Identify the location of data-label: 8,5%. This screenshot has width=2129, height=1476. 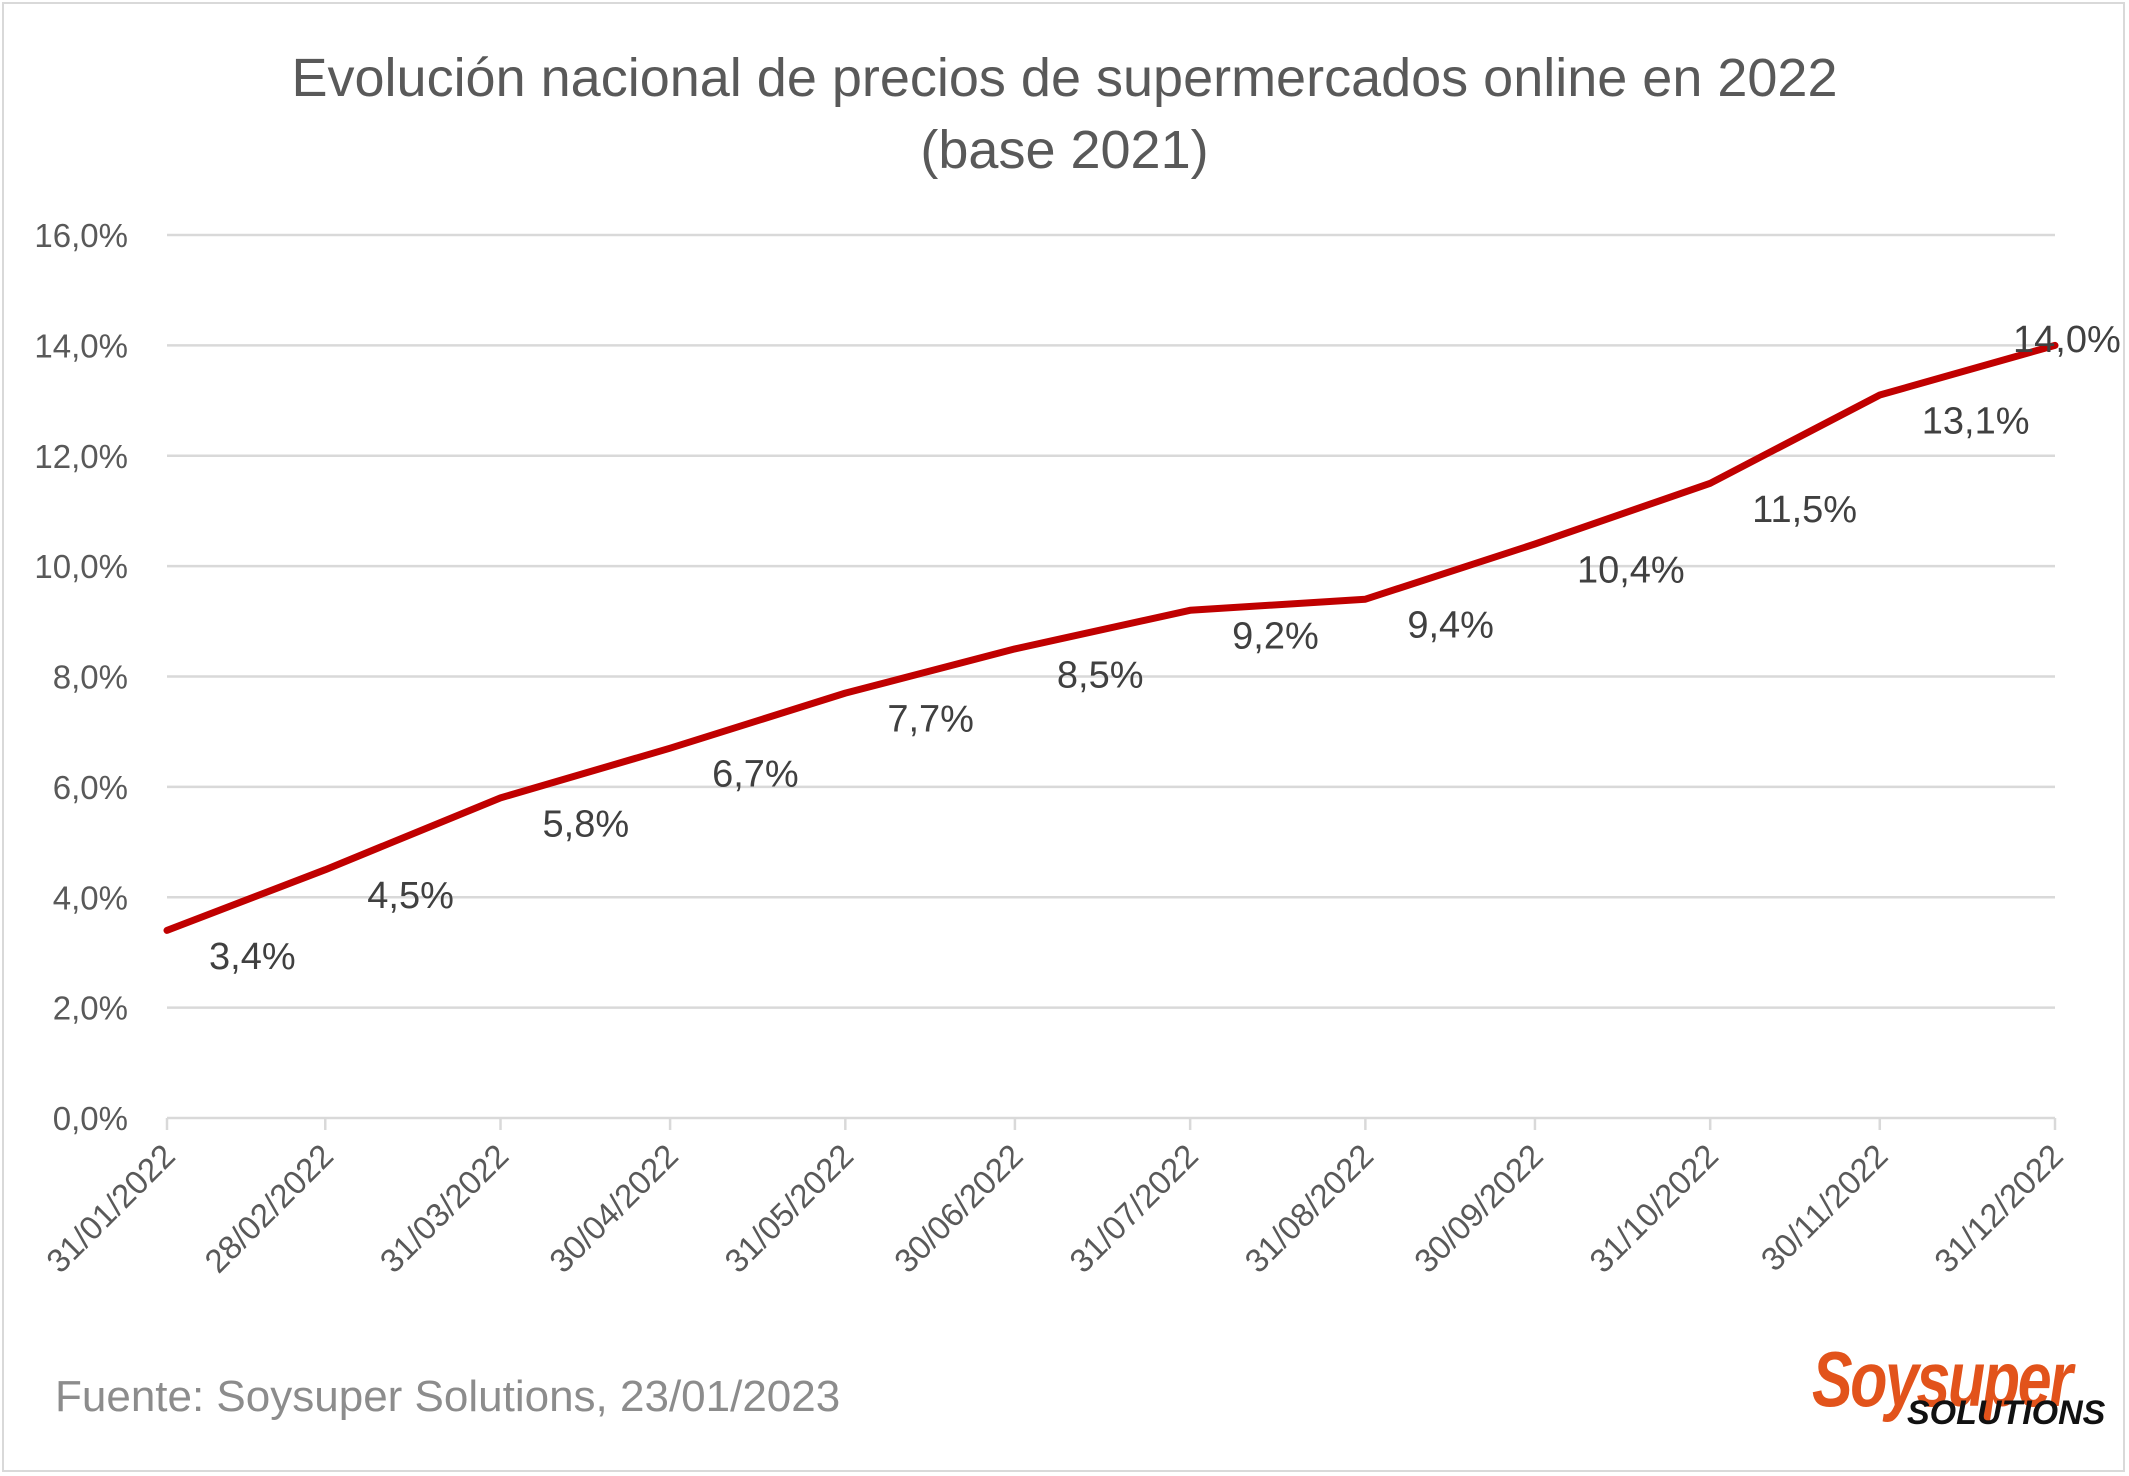
(1100, 675).